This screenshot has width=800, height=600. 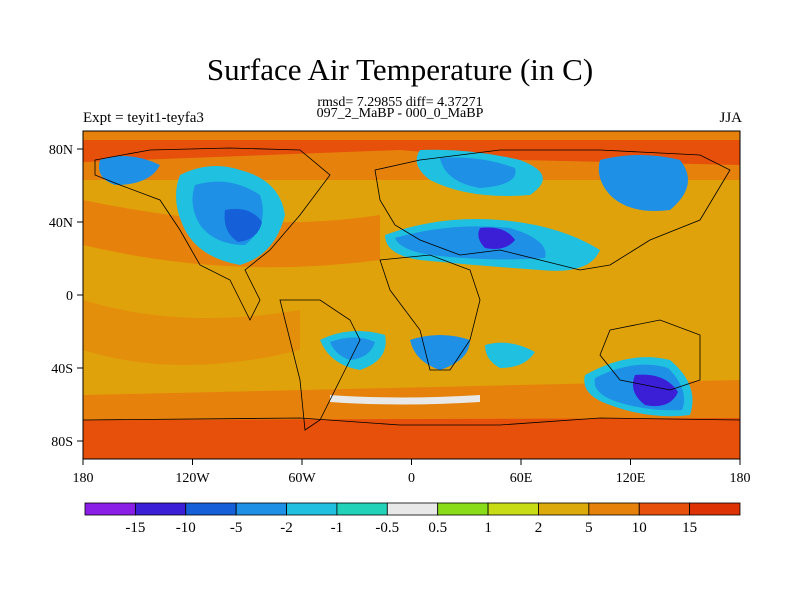 I want to click on colorbar-label: -2, so click(x=286, y=528).